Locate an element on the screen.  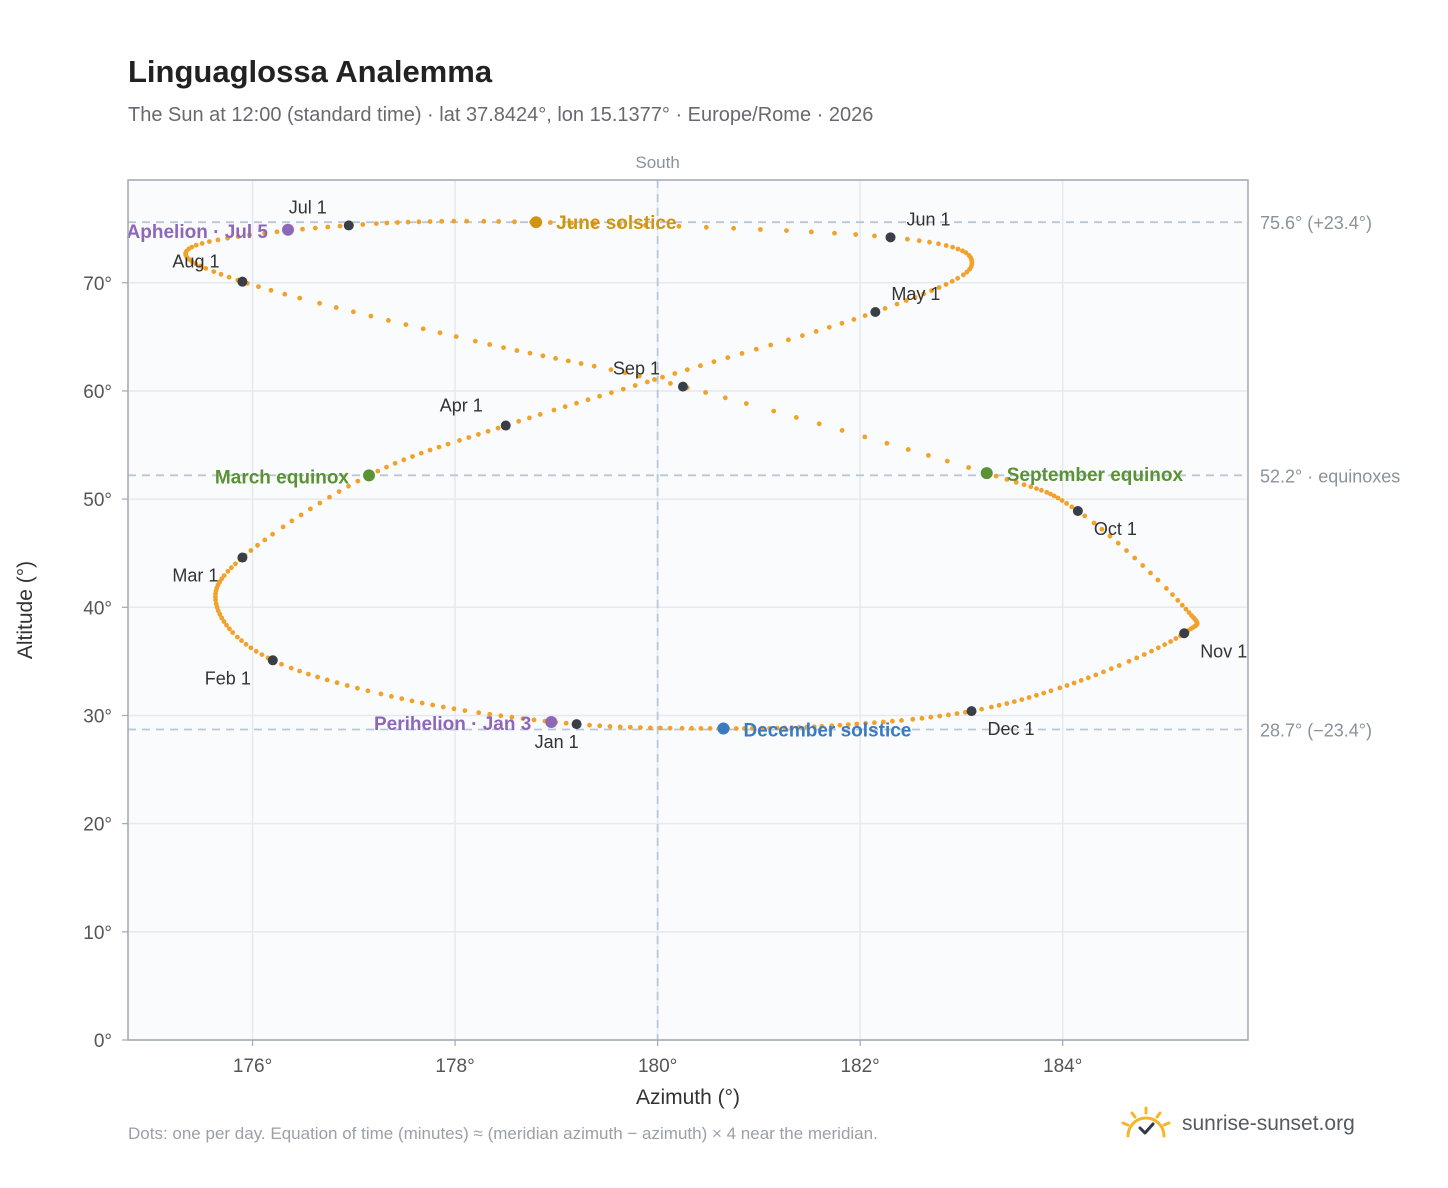
month-marker-label: Dec 1 is located at coordinates (1011, 729).